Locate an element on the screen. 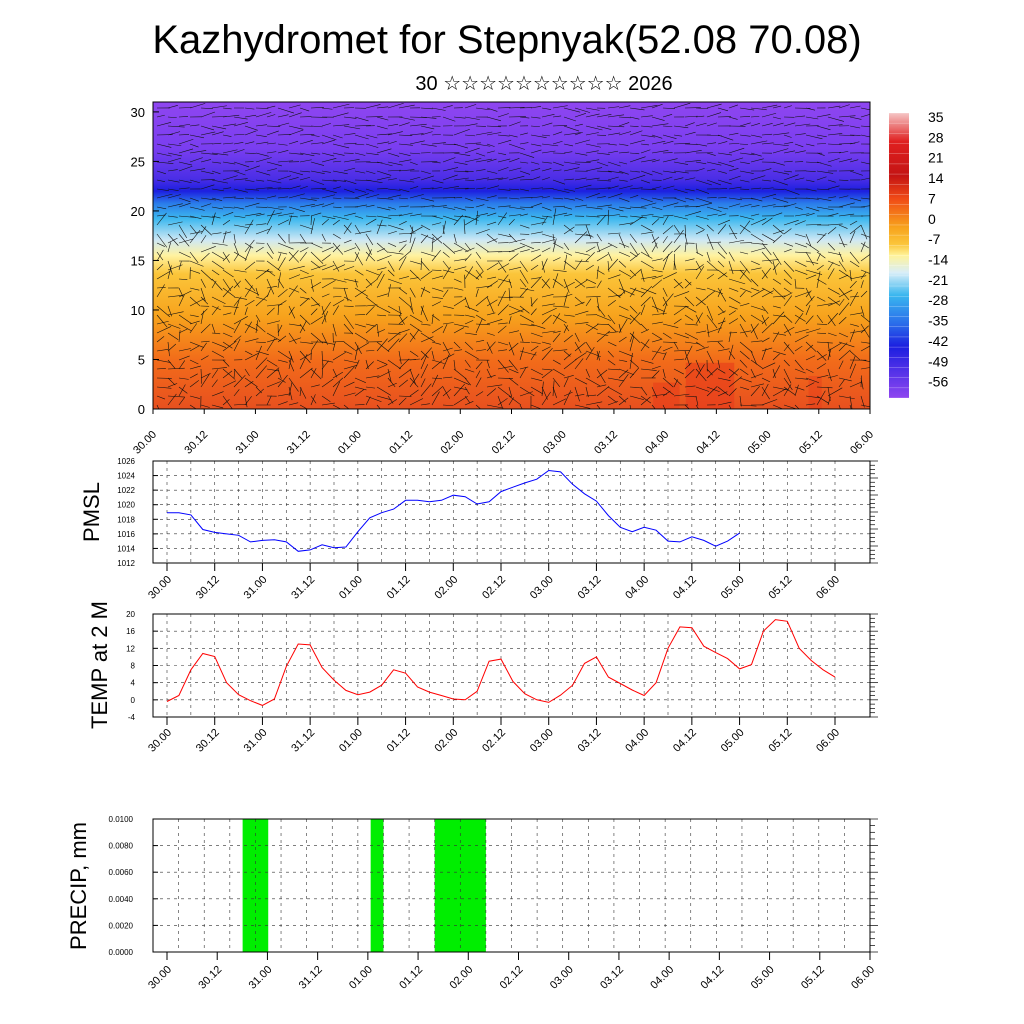 The image size is (1024, 1024). temp-x-tick-label: 31.00 is located at coordinates (256, 741).